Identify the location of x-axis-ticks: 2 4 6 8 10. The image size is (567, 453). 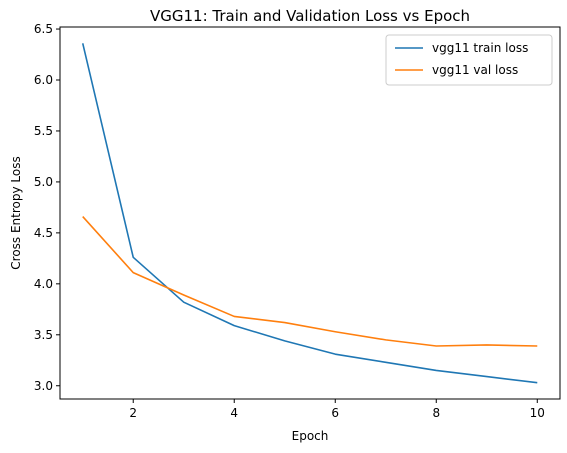
(337, 409).